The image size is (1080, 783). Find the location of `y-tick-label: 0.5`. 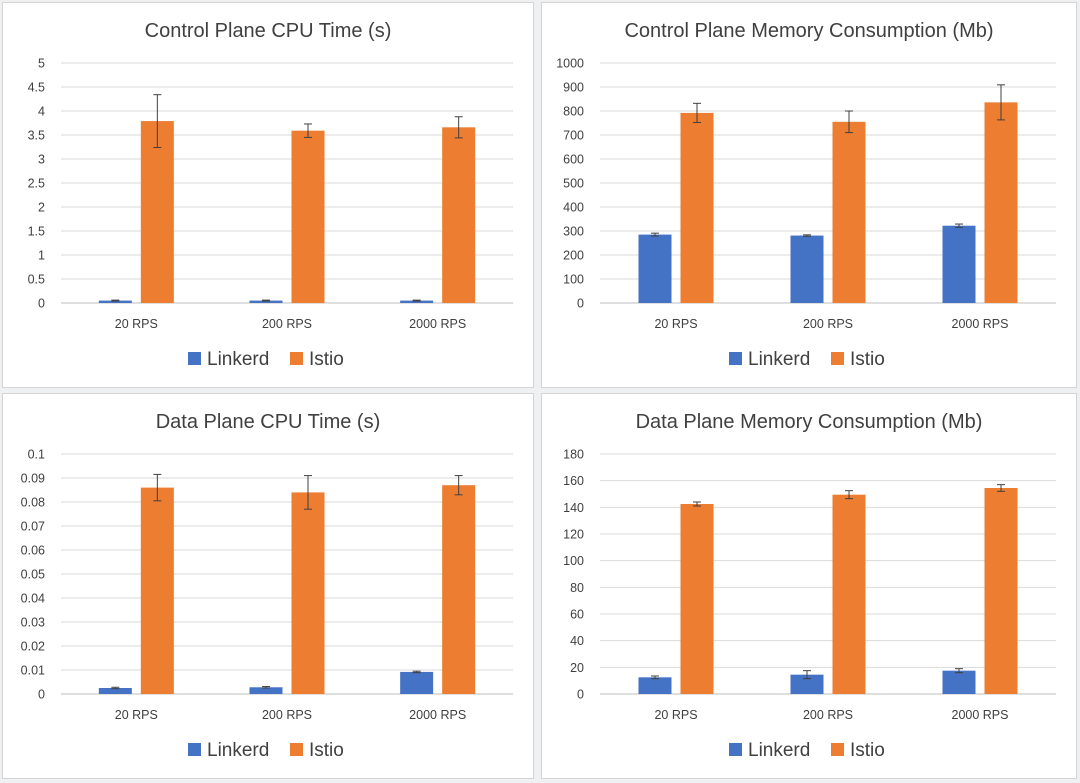

y-tick-label: 0.5 is located at coordinates (36, 280).